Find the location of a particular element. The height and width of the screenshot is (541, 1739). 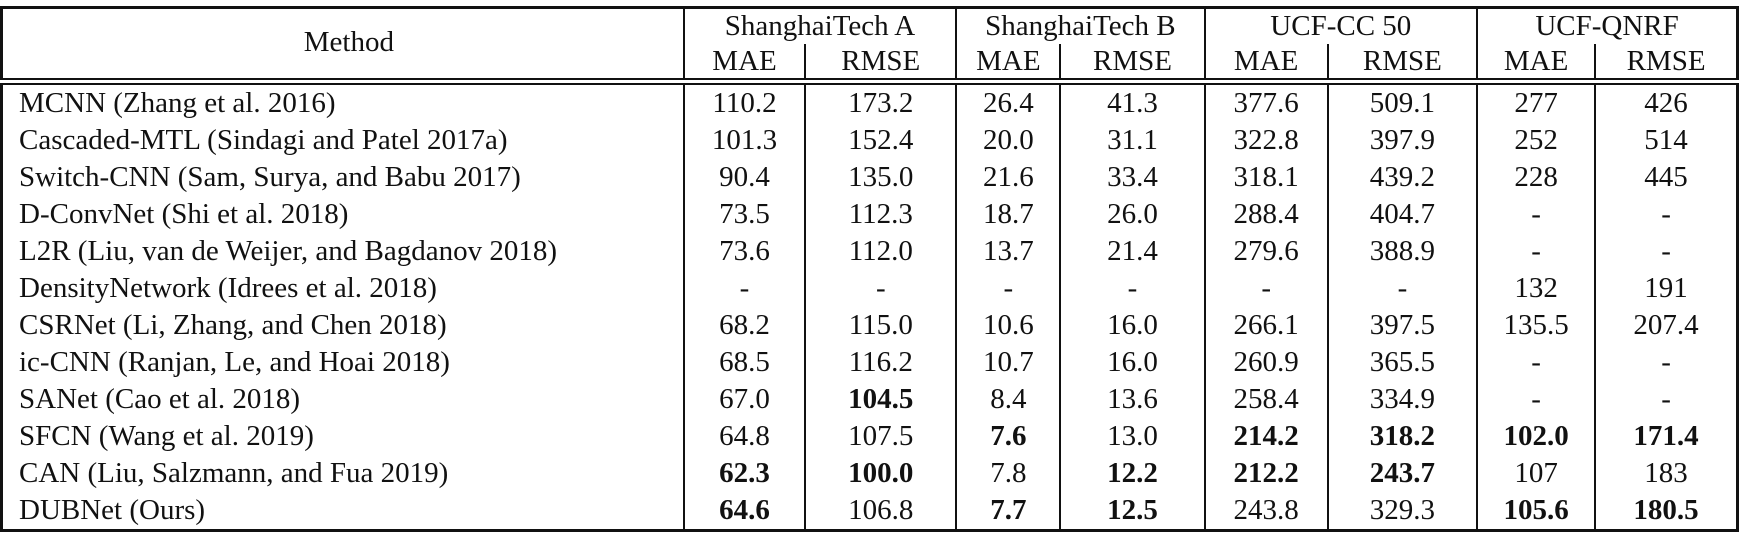

col-header-qnrf-rmse: RMSE is located at coordinates (1666, 64).